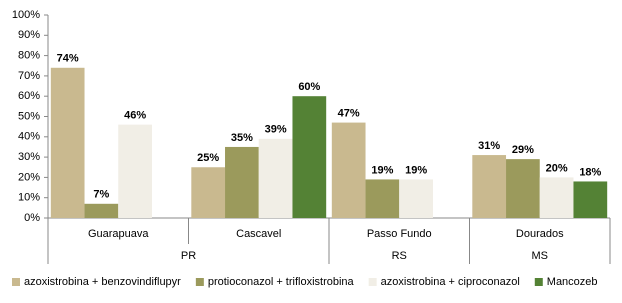 The height and width of the screenshot is (303, 622). I want to click on y-tick-label: 0%, so click(32, 218).